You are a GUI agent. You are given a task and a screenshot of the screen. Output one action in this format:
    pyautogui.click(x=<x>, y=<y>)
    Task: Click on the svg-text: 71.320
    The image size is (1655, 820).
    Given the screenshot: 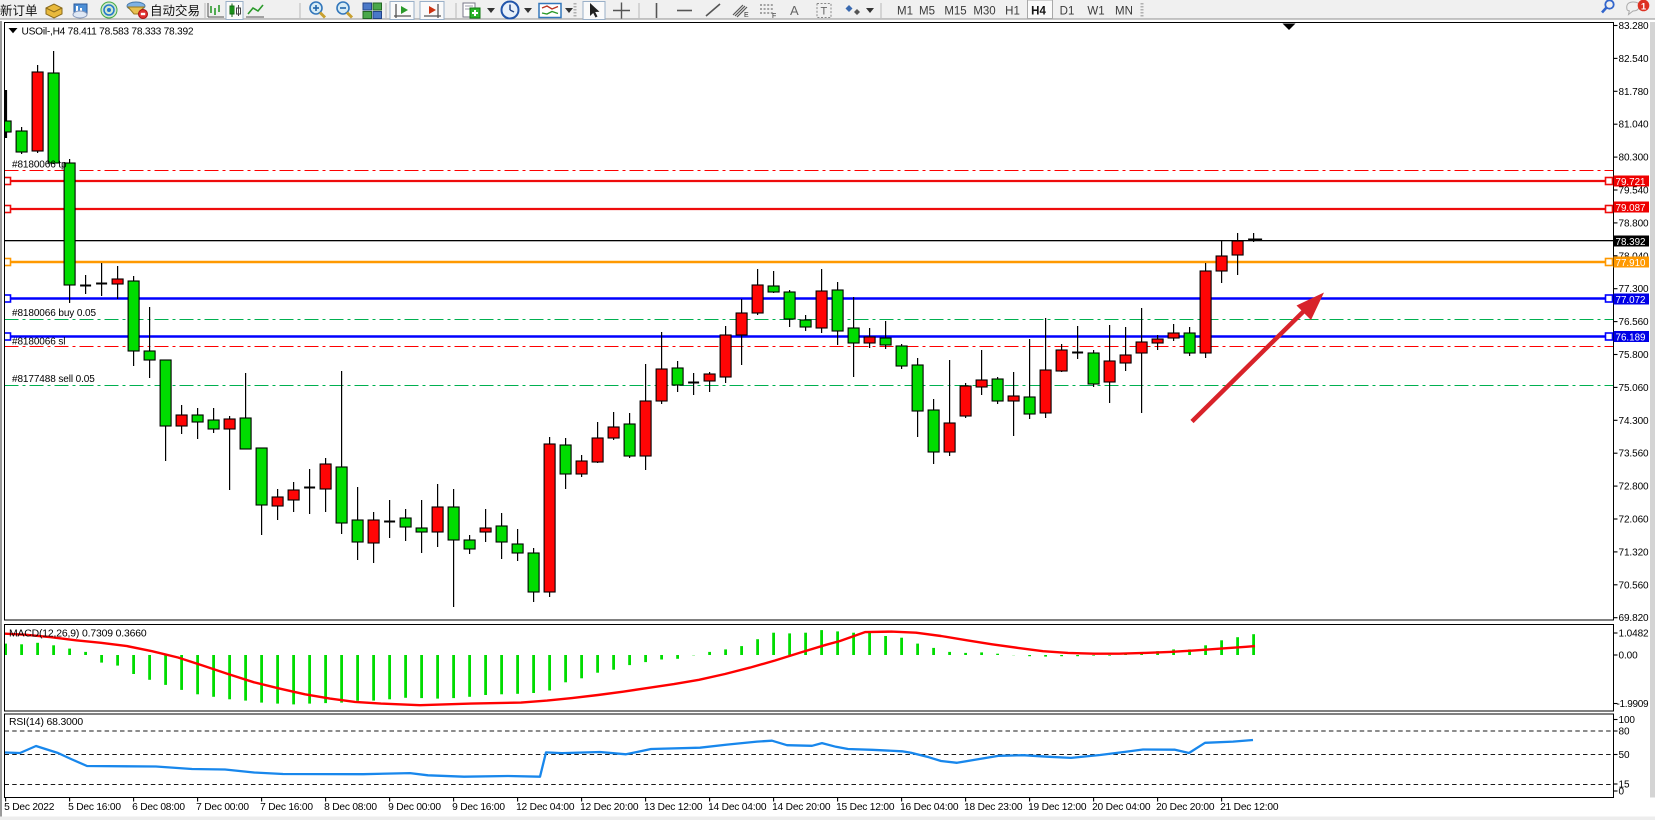 What is the action you would take?
    pyautogui.click(x=1634, y=552)
    